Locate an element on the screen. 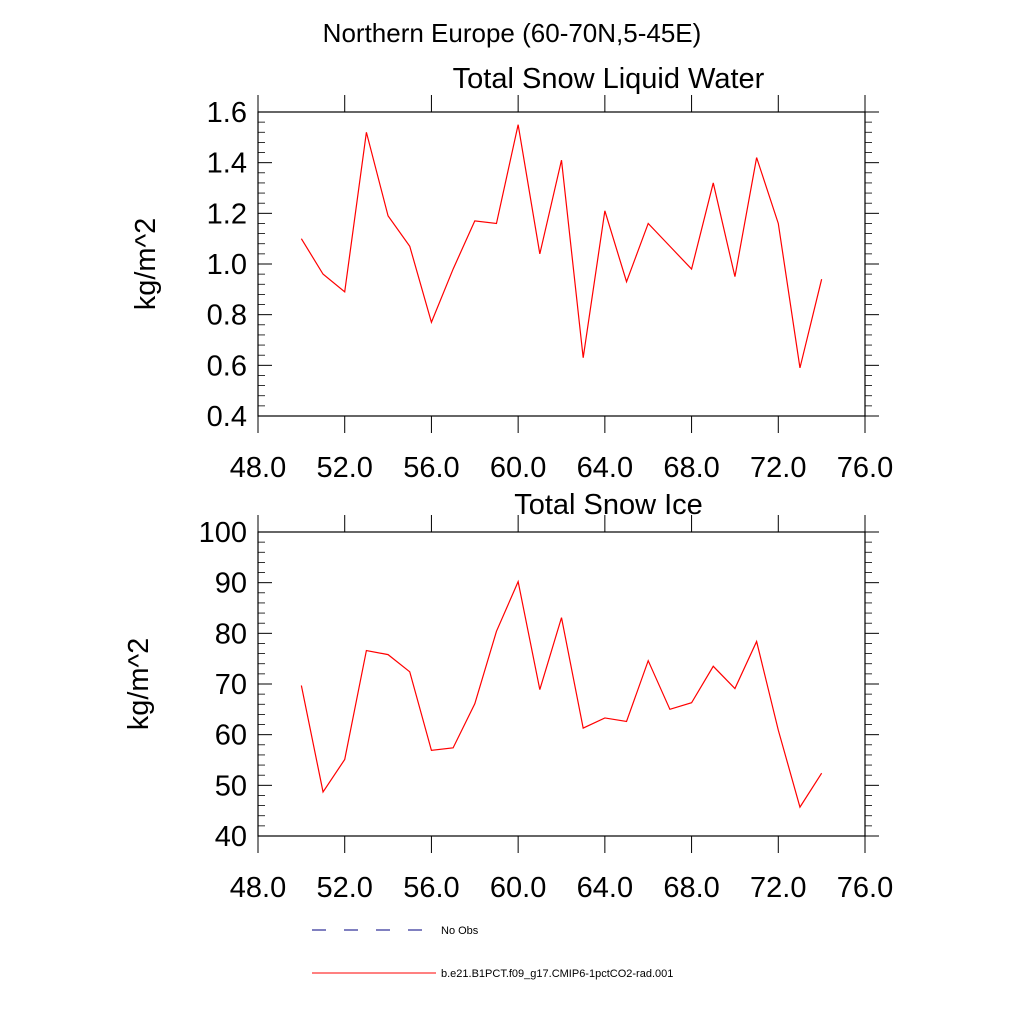  y-tick-label: 70 is located at coordinates (231, 685).